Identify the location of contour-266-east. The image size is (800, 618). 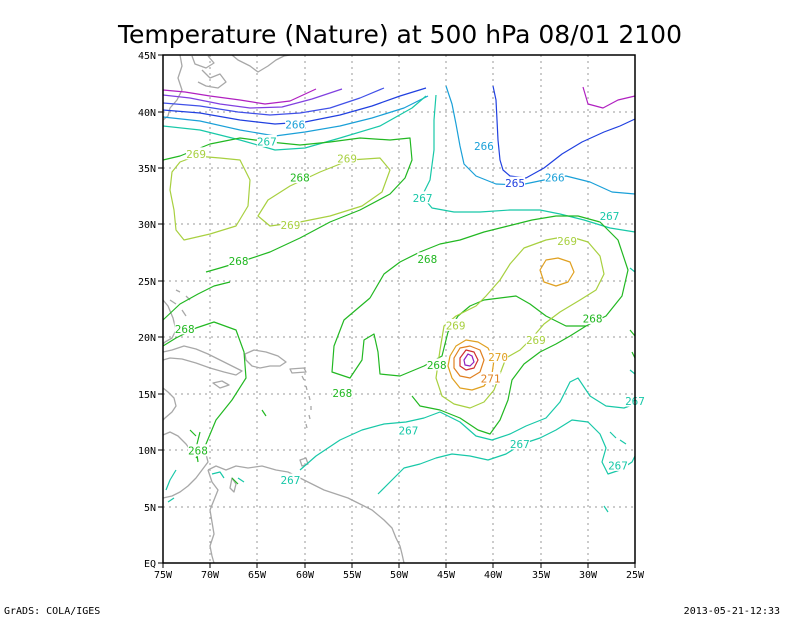
(540, 140).